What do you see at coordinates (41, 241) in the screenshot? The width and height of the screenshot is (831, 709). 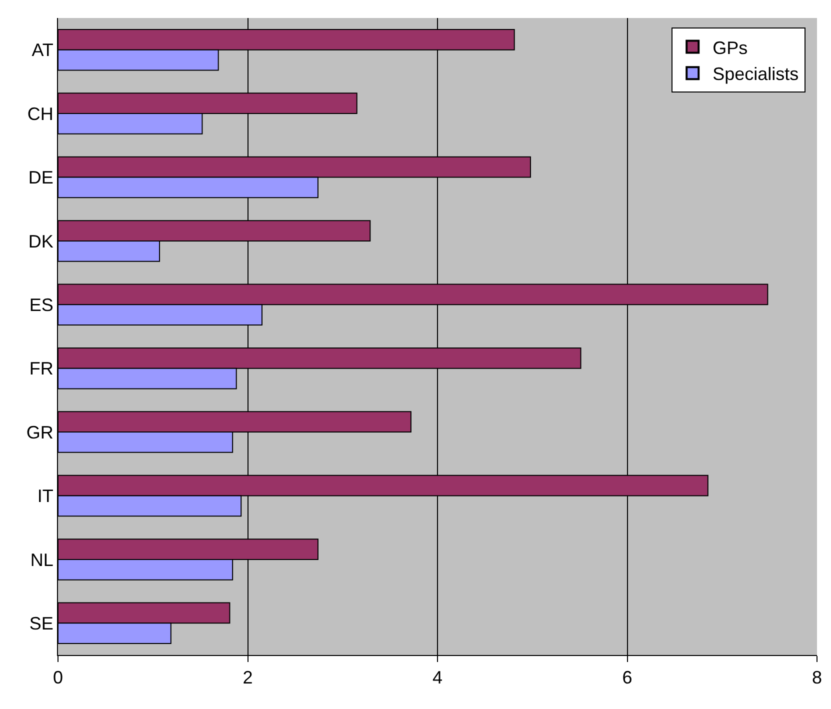 I see `y-tick-label: DK` at bounding box center [41, 241].